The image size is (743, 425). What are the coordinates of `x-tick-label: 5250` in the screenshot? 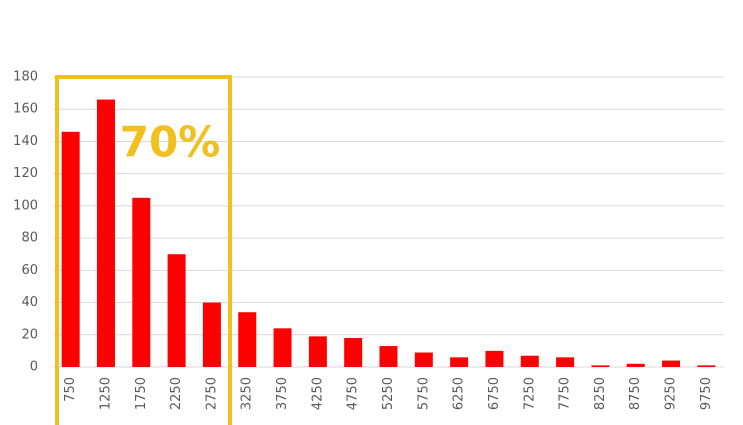 It's located at (388, 393).